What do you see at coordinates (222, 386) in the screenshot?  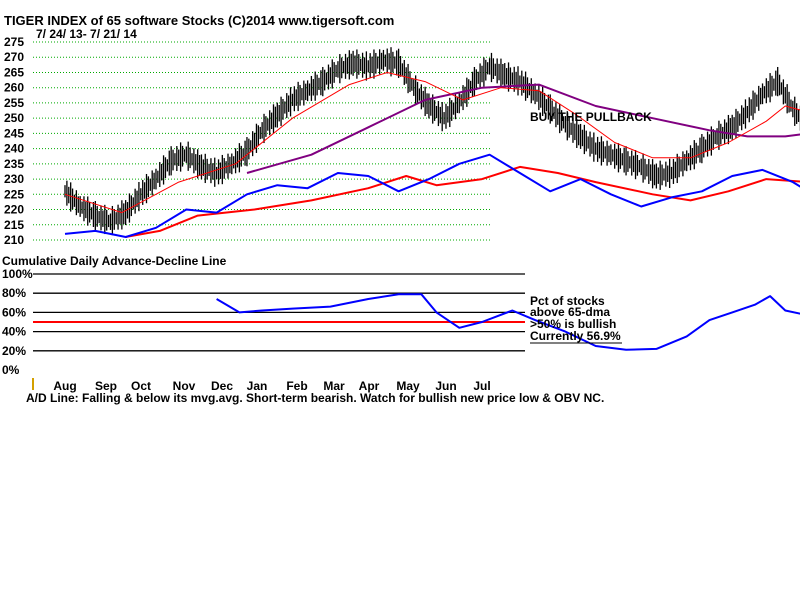 I see `month-label: Dec` at bounding box center [222, 386].